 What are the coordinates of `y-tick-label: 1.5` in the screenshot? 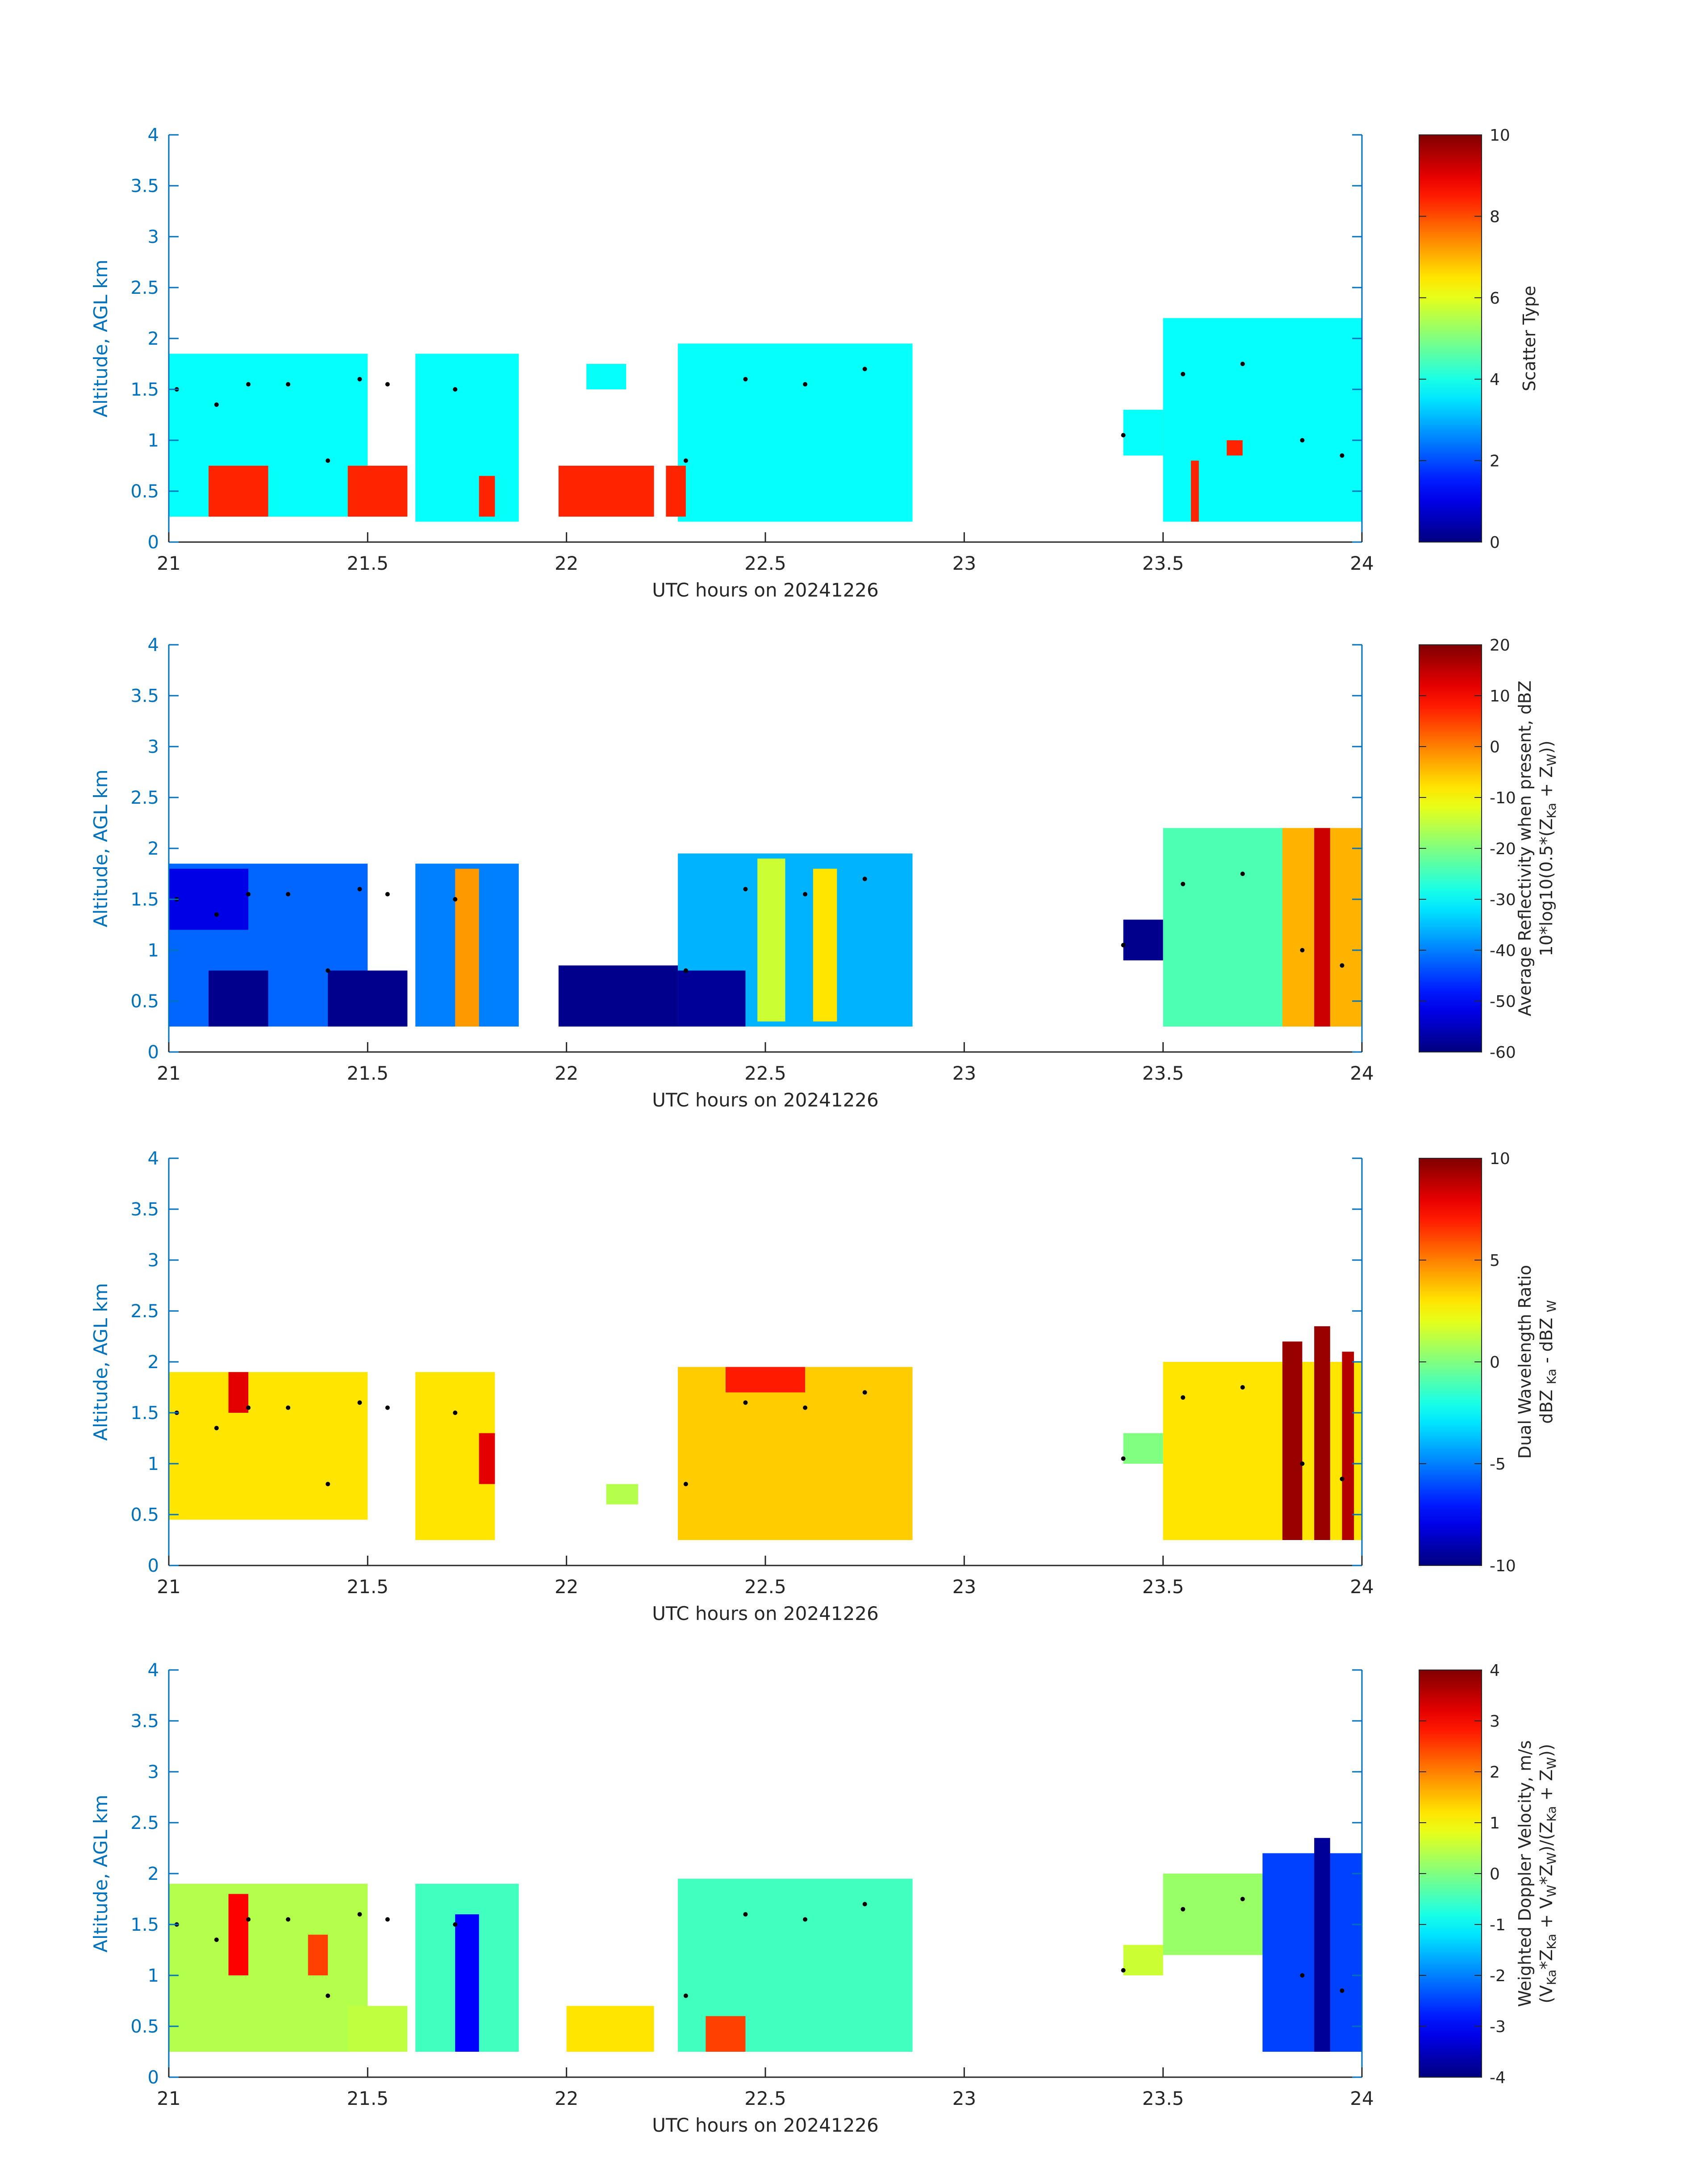 It's located at (144, 1925).